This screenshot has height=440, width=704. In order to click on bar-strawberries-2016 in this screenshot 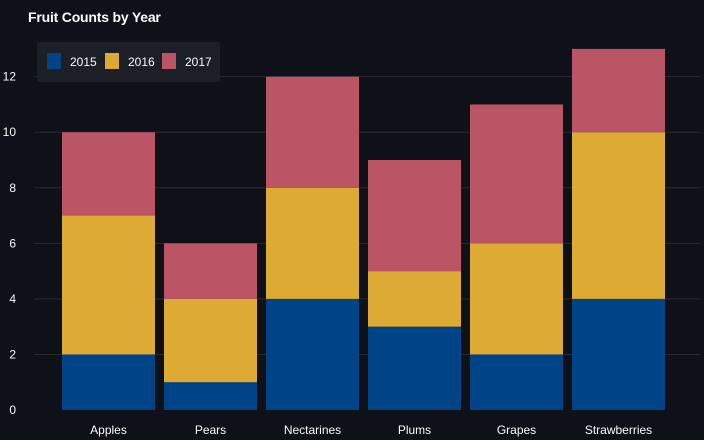, I will do `click(618, 215)`.